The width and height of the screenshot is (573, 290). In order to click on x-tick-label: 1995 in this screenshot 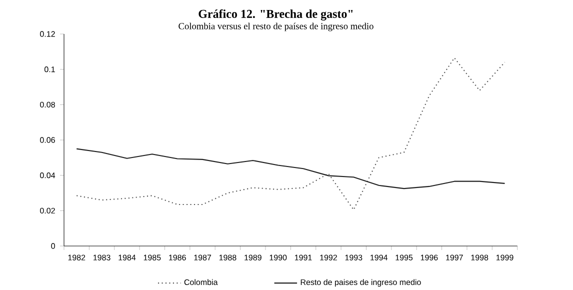, I will do `click(404, 257)`.